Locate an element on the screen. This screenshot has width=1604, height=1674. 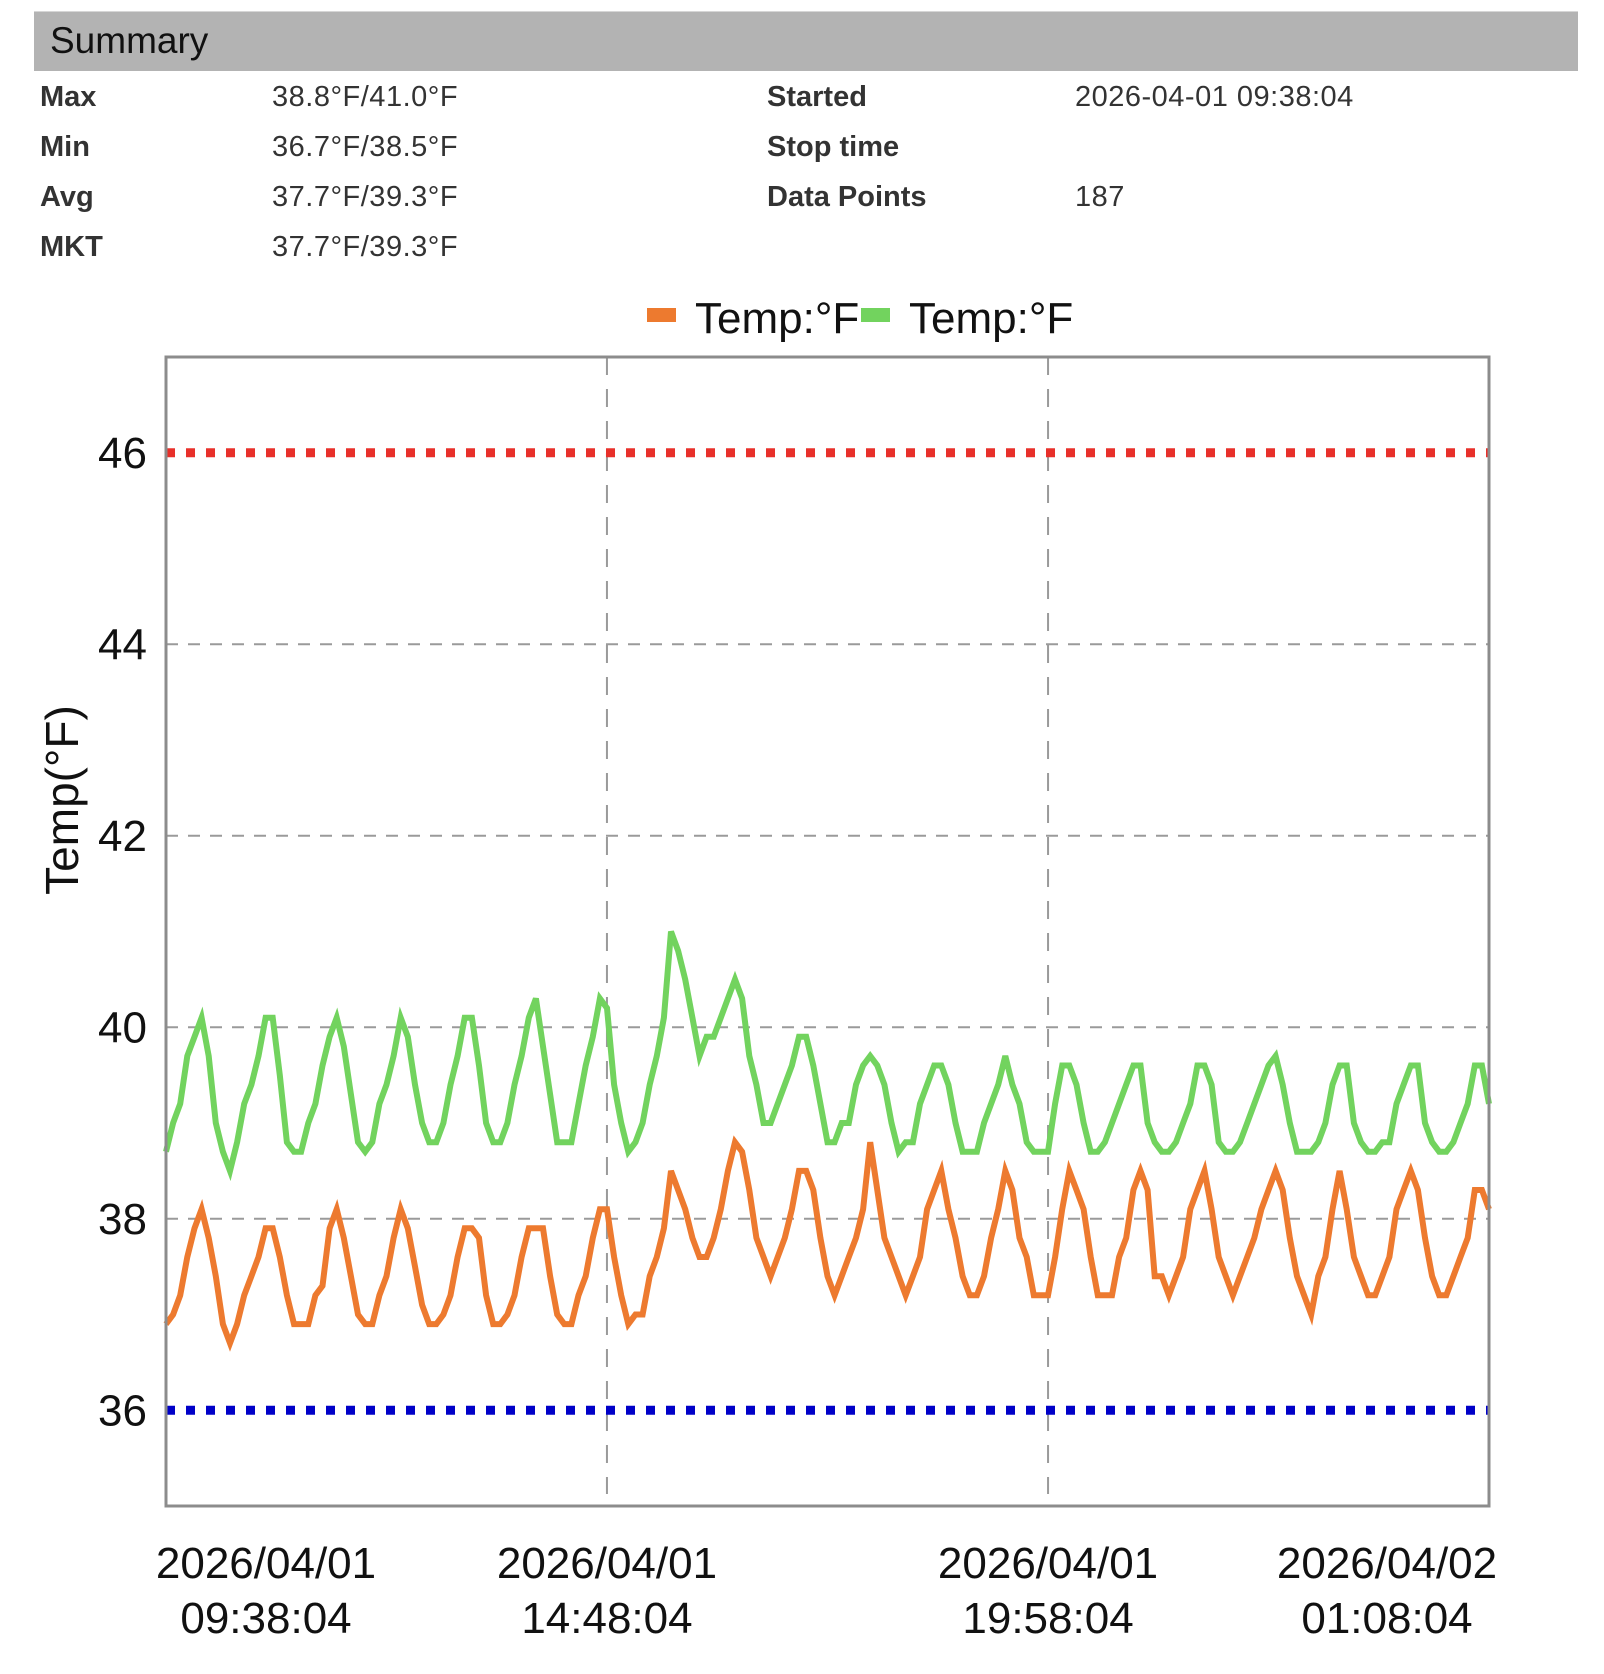
mkt-value: 37.7°F/39.3°F is located at coordinates (365, 247).